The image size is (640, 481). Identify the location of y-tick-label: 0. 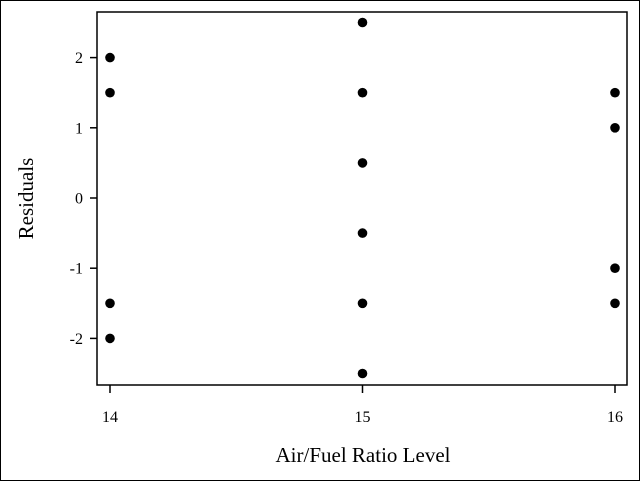
(79, 199).